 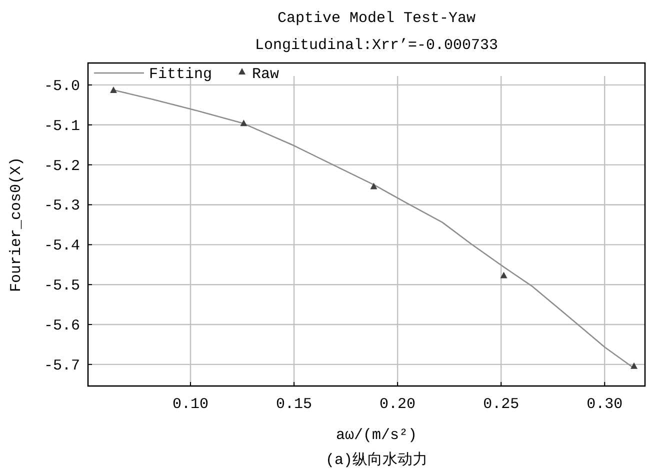 What do you see at coordinates (501, 404) in the screenshot?
I see `x-tick-label: 0.25` at bounding box center [501, 404].